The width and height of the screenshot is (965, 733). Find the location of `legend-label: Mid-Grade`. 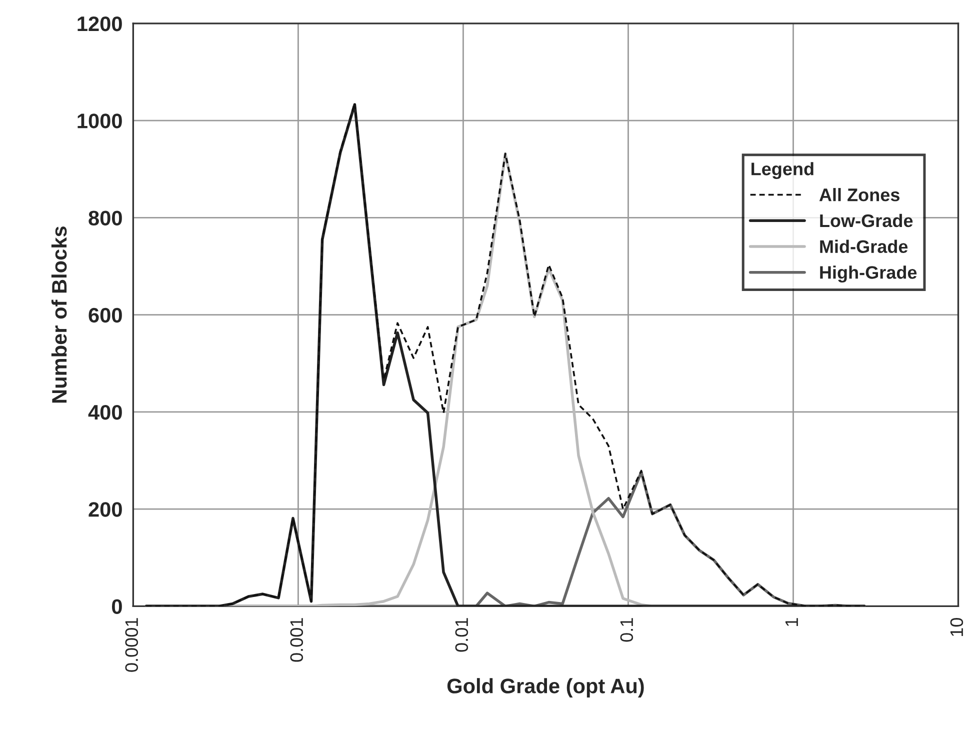

legend-label: Mid-Grade is located at coordinates (864, 246).